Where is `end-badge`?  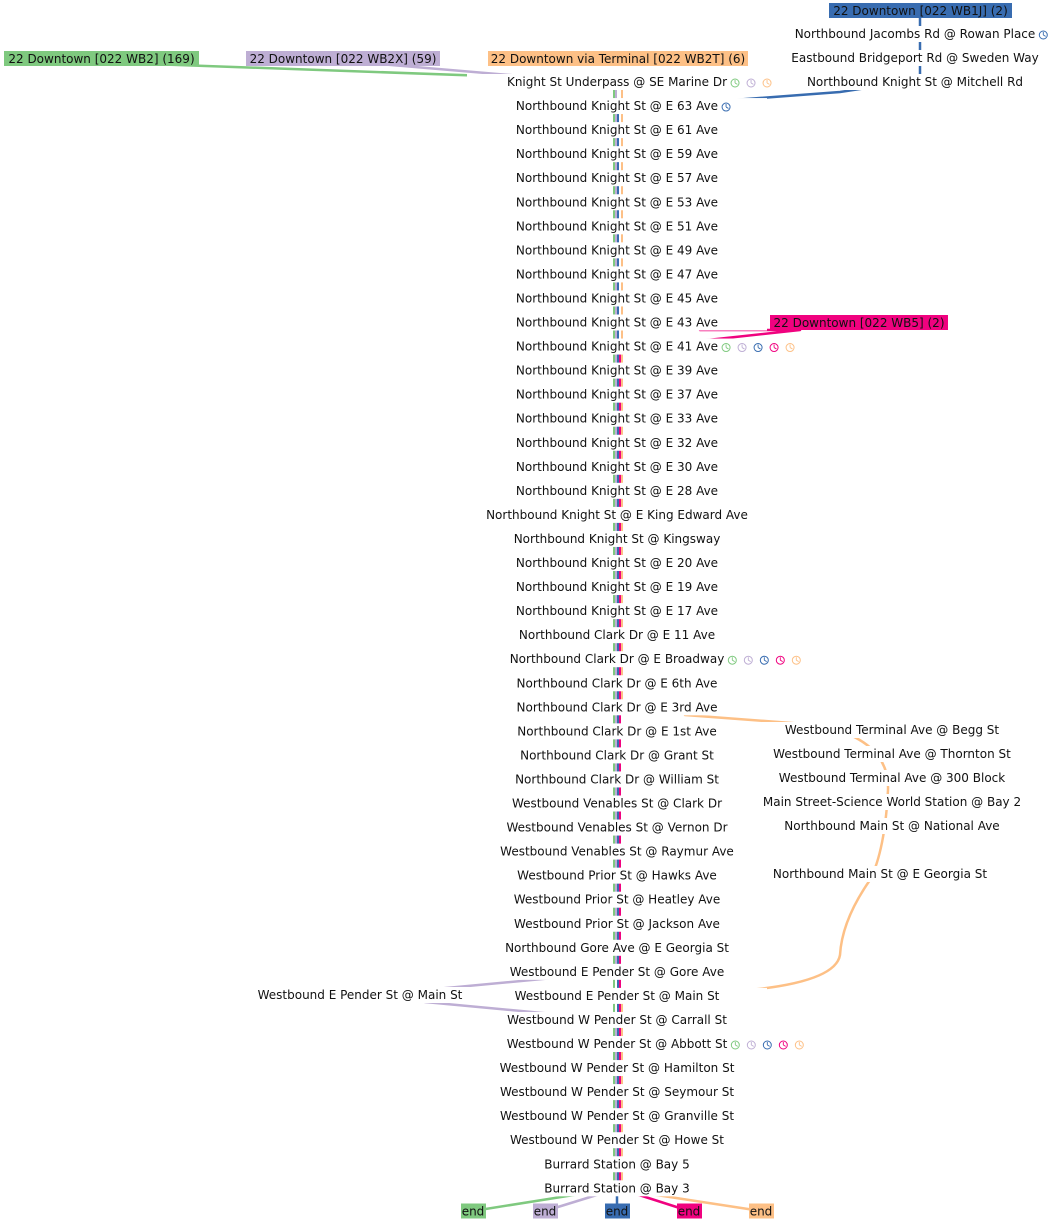 end-badge is located at coordinates (761, 1211).